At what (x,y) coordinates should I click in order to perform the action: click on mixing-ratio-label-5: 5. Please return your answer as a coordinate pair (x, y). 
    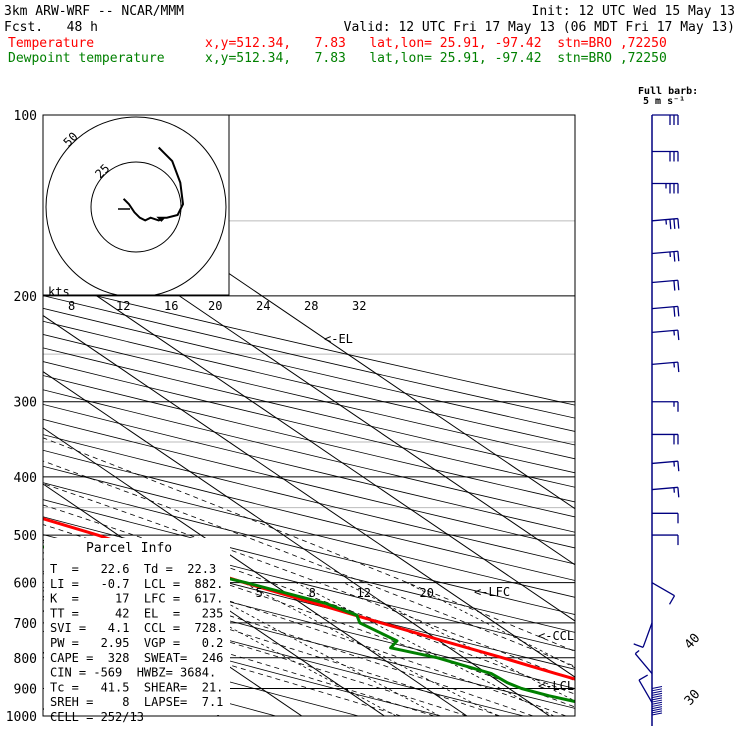
    Looking at the image, I should click on (259, 593).